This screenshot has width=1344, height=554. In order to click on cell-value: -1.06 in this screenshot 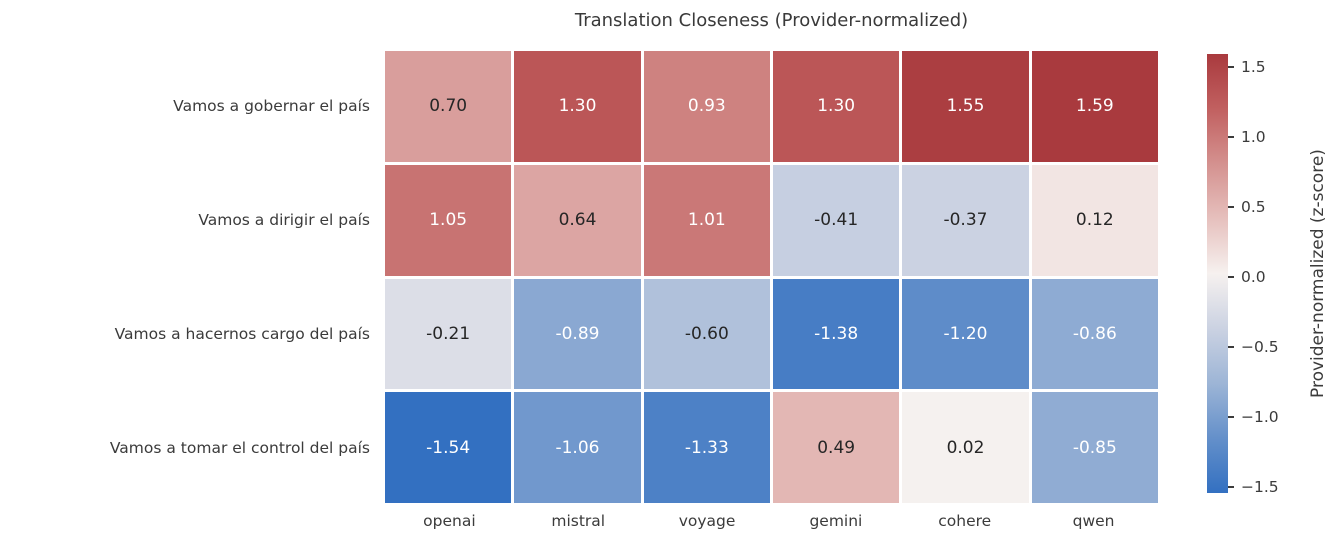, I will do `click(577, 447)`.